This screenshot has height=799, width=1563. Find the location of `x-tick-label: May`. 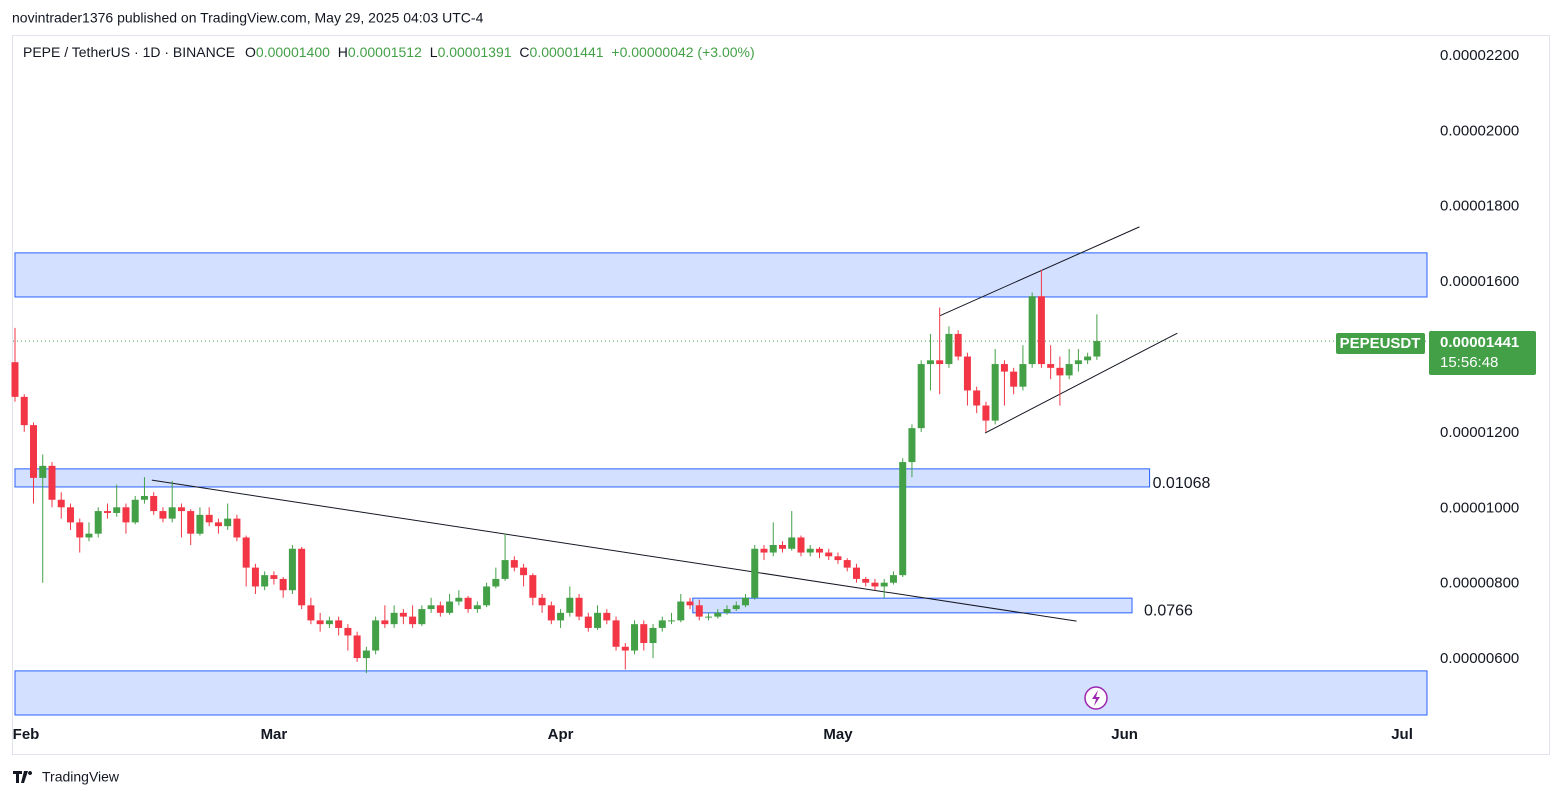

x-tick-label: May is located at coordinates (838, 734).